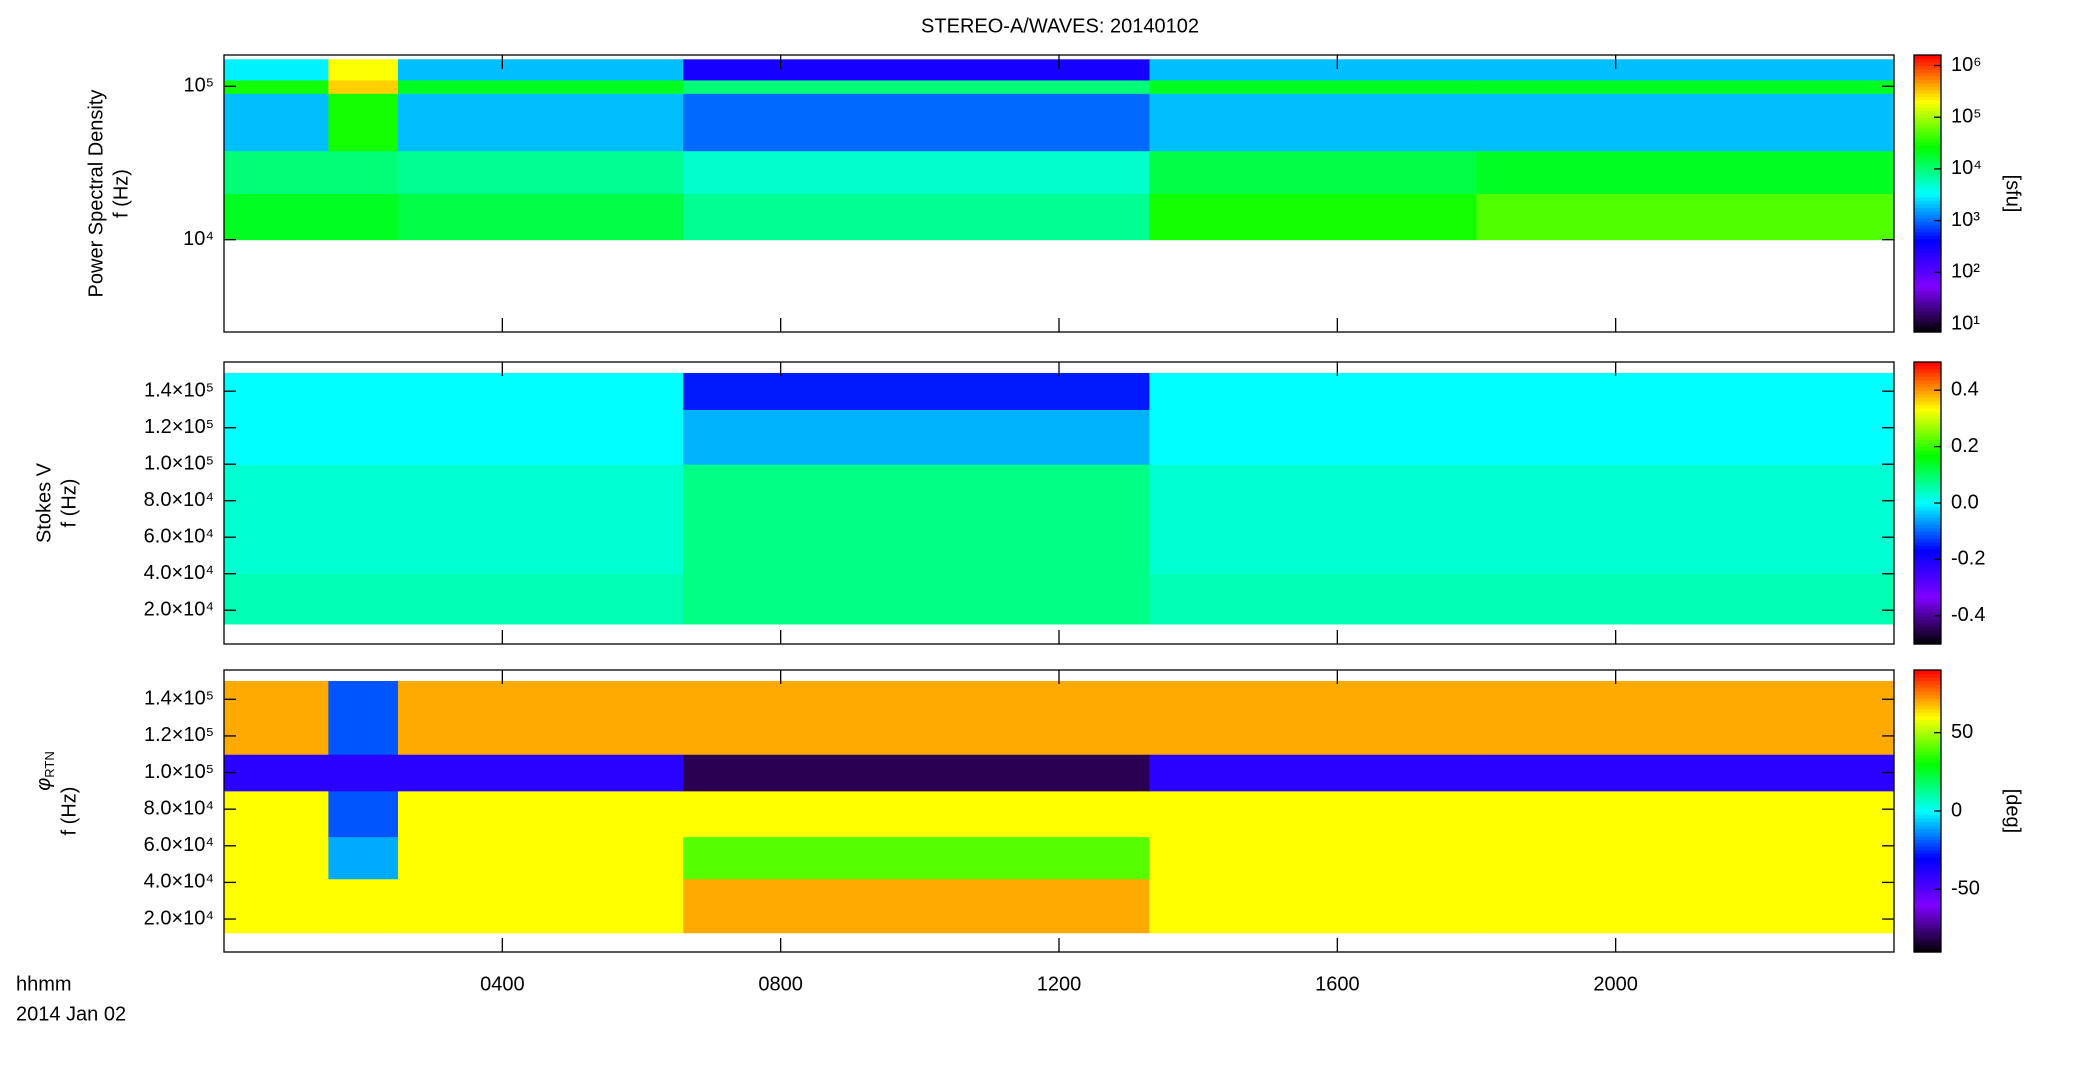 The width and height of the screenshot is (2096, 1080). Describe the element at coordinates (179, 573) in the screenshot. I see `y-tick-label: 4.0×10⁴` at that location.